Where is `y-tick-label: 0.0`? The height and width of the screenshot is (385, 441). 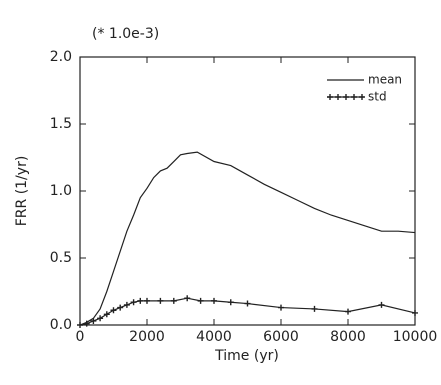
y-tick-label: 0.0 is located at coordinates (61, 325).